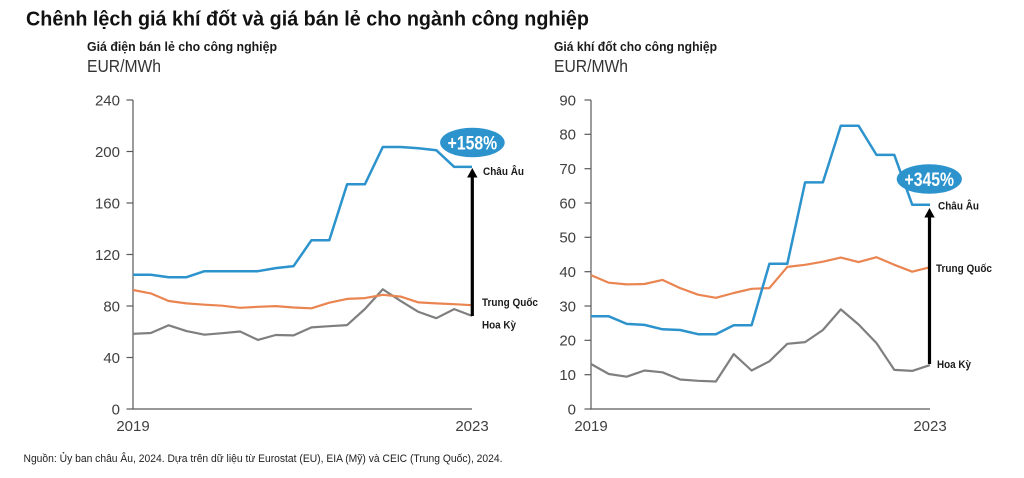 The height and width of the screenshot is (478, 1024). What do you see at coordinates (107, 203) in the screenshot?
I see `svg-text: 160` at bounding box center [107, 203].